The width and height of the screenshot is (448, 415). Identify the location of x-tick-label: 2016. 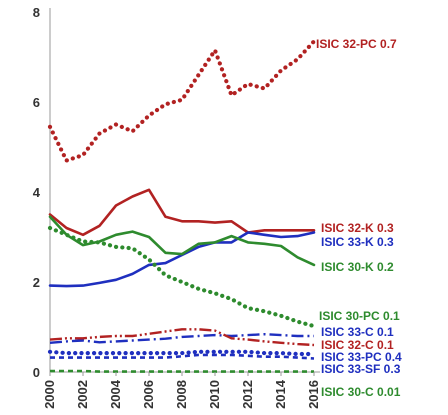
(313, 394).